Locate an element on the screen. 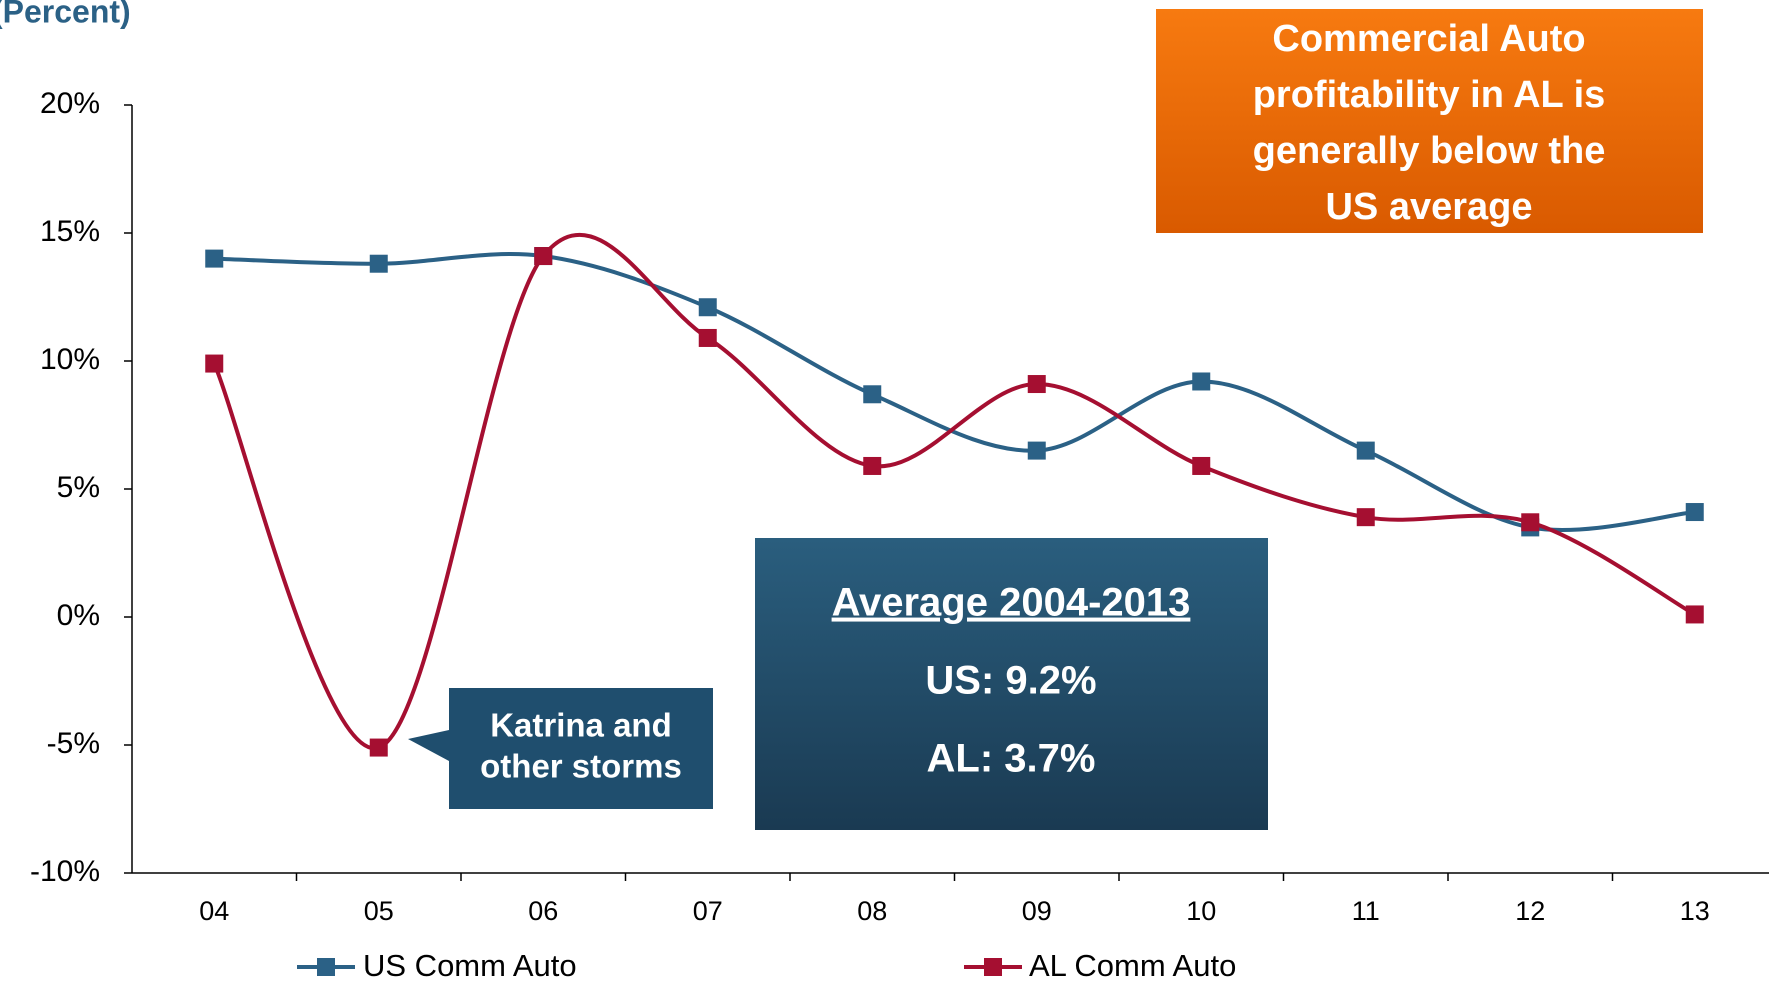  x-tick-label: 12 is located at coordinates (1530, 911).